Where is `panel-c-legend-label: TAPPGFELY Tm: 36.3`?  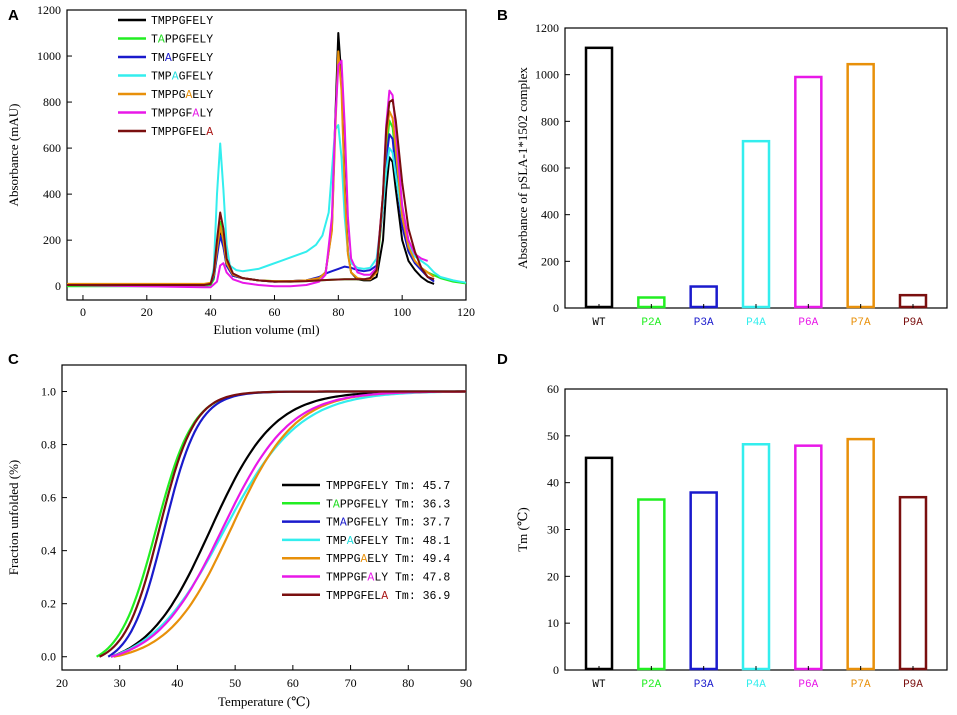
panel-c-legend-label: TAPPGFELY Tm: 36.3 is located at coordinates (388, 504).